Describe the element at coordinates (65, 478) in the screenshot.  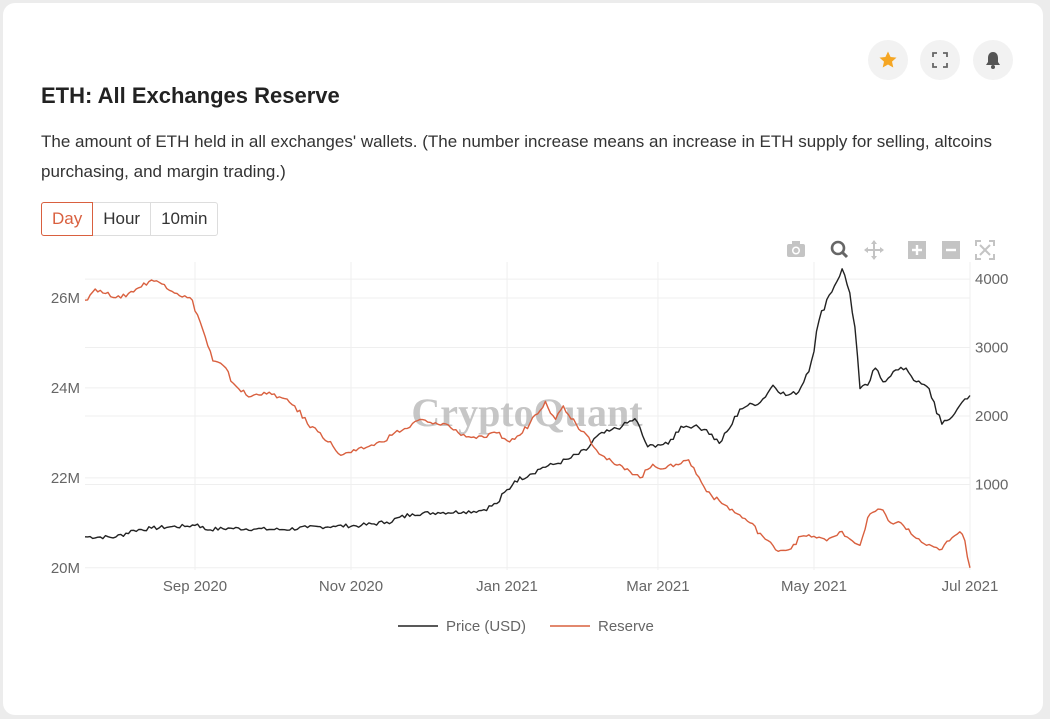
I see `y-left-tick-label: 22M` at that location.